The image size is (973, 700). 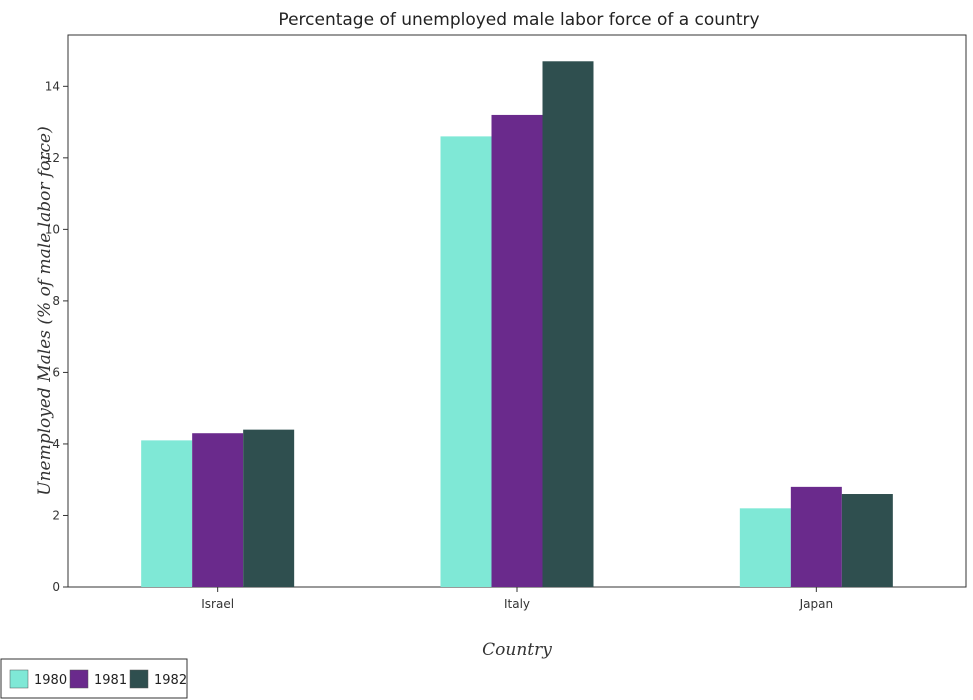 I want to click on bar-israel-1982, so click(x=269, y=508).